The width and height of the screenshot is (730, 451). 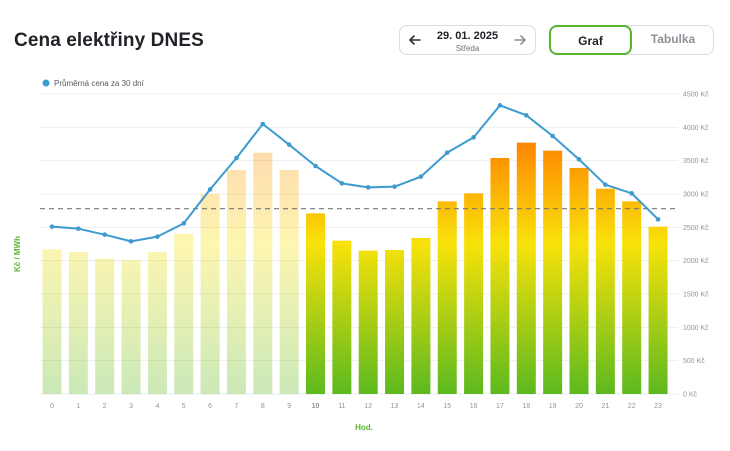 What do you see at coordinates (467, 36) in the screenshot?
I see `date-value: 29. 01. 2025` at bounding box center [467, 36].